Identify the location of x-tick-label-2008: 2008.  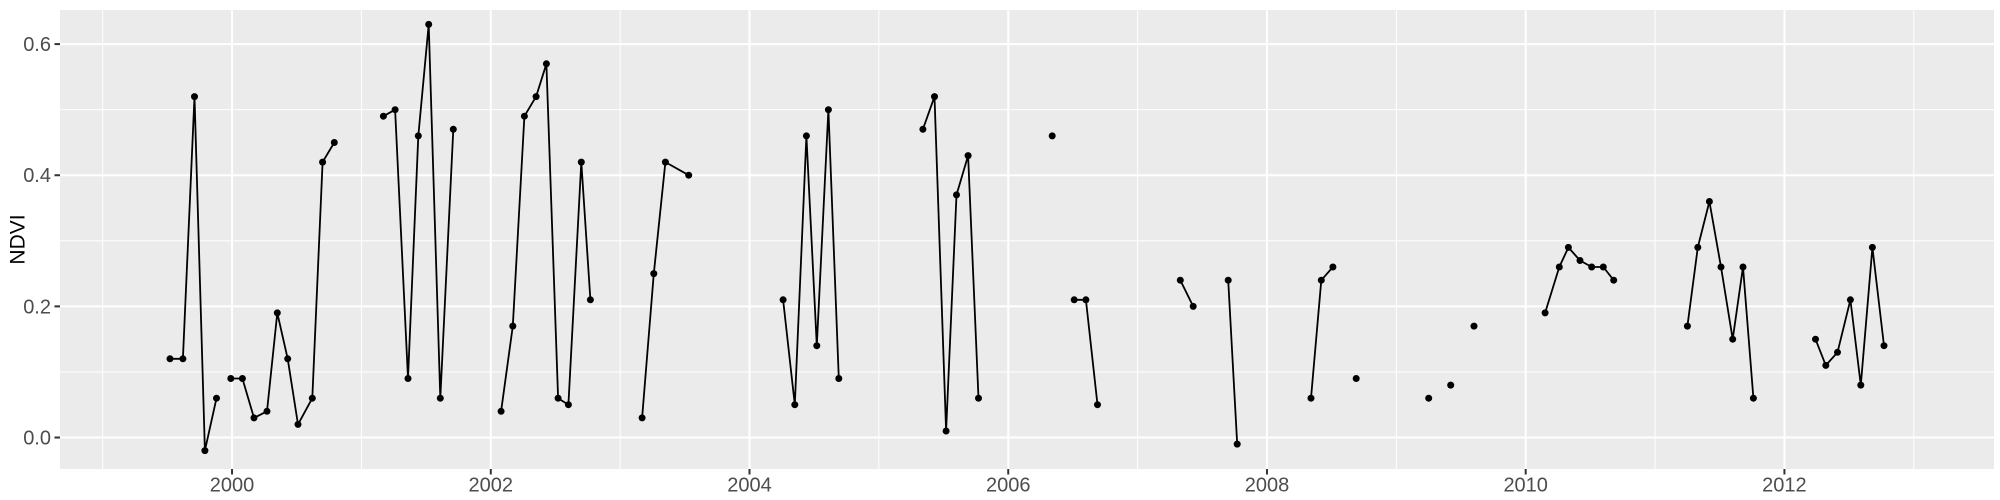
(1267, 486).